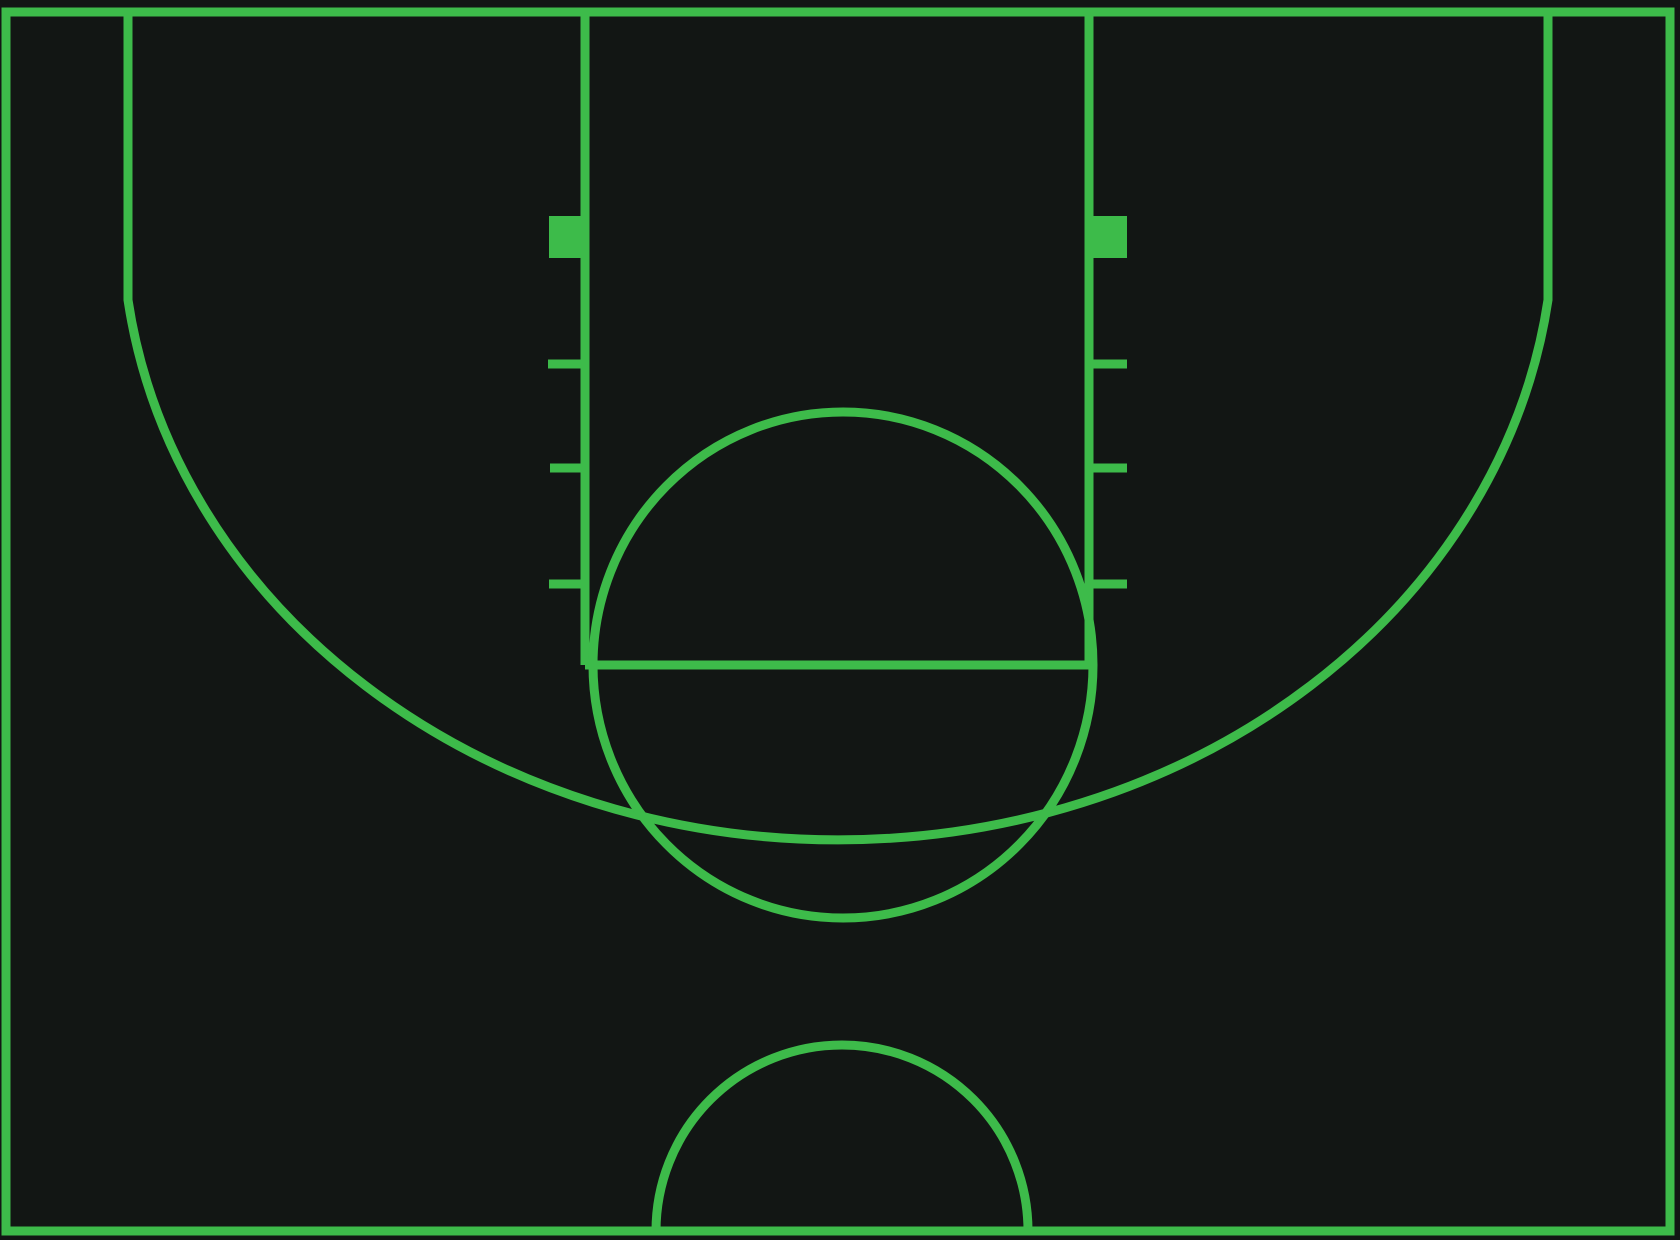 The width and height of the screenshot is (1680, 1240). I want to click on center-circle, so click(842, 1136).